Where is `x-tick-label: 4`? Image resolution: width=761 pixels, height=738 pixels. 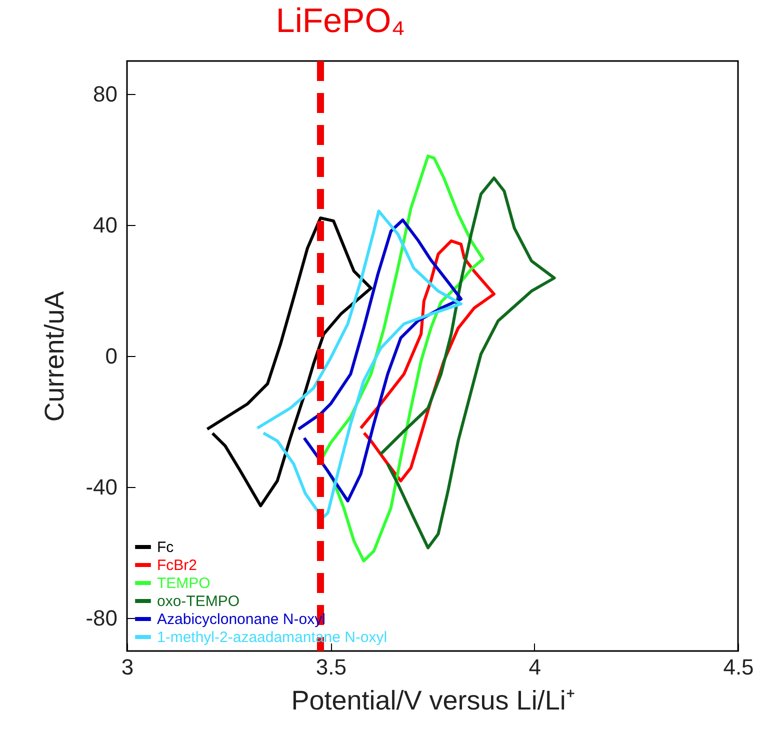
x-tick-label: 4 is located at coordinates (534, 667).